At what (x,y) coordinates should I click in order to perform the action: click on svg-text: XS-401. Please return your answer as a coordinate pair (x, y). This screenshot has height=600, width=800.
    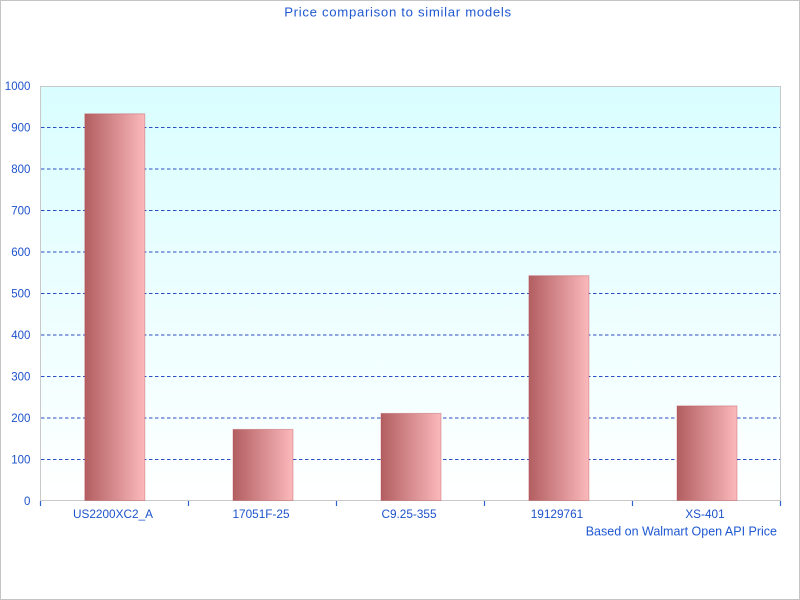
    Looking at the image, I should click on (704, 514).